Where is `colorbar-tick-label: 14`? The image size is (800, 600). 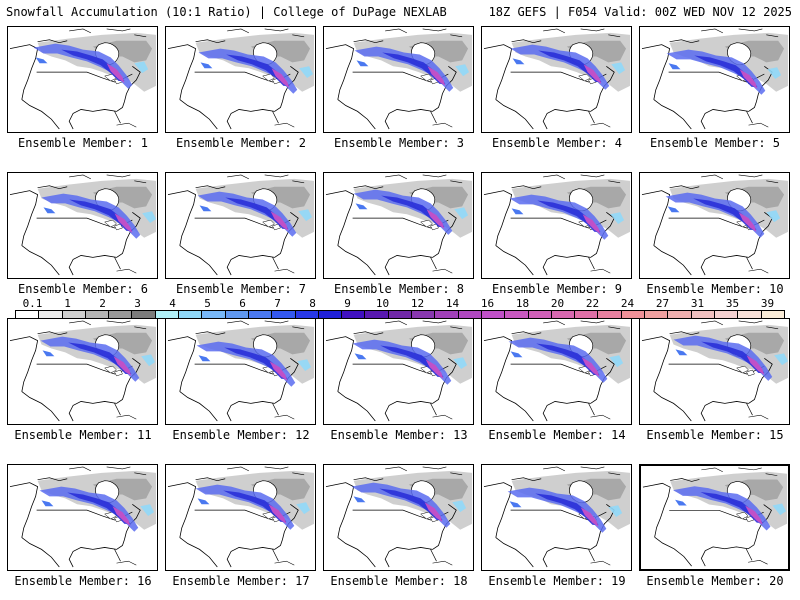
colorbar-tick-label: 14 is located at coordinates (452, 303).